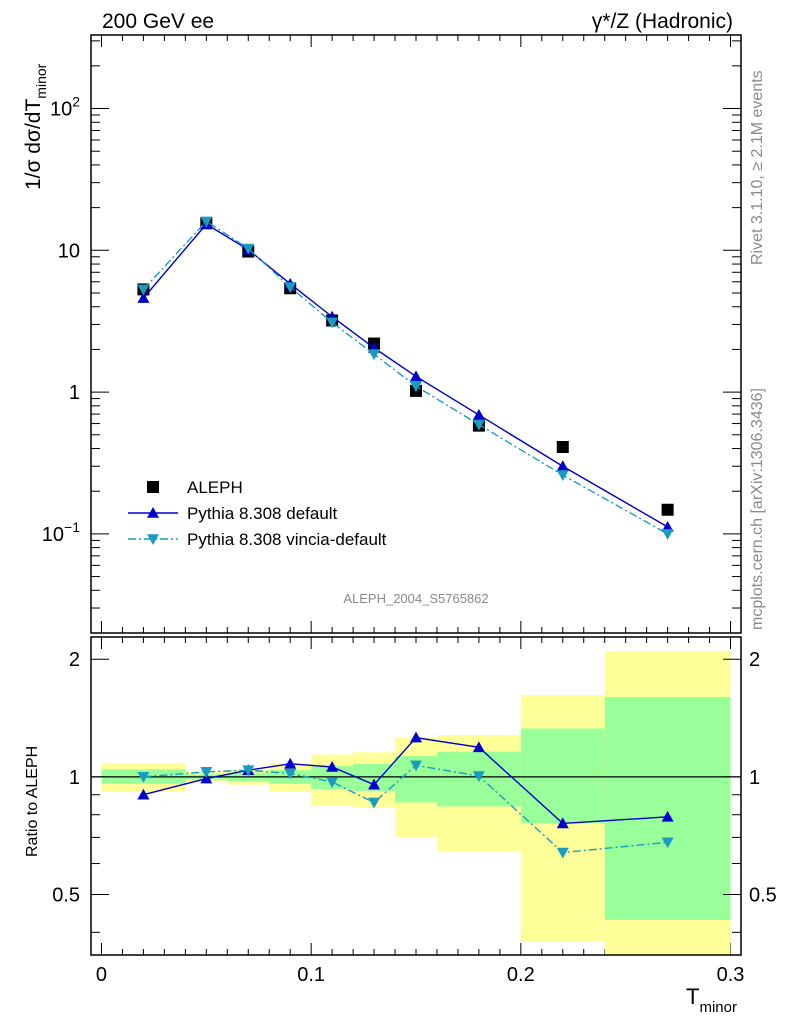 This screenshot has height=1024, width=786. Describe the element at coordinates (731, 975) in the screenshot. I see `x-tick-label: 0.3` at that location.